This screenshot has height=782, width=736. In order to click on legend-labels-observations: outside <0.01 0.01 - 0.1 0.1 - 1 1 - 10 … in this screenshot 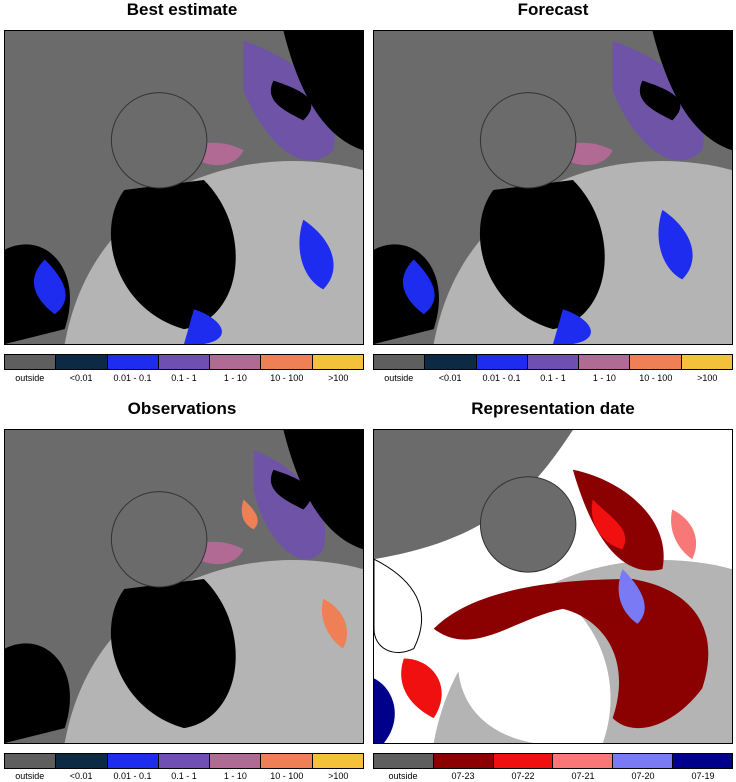, I will do `click(184, 776)`.